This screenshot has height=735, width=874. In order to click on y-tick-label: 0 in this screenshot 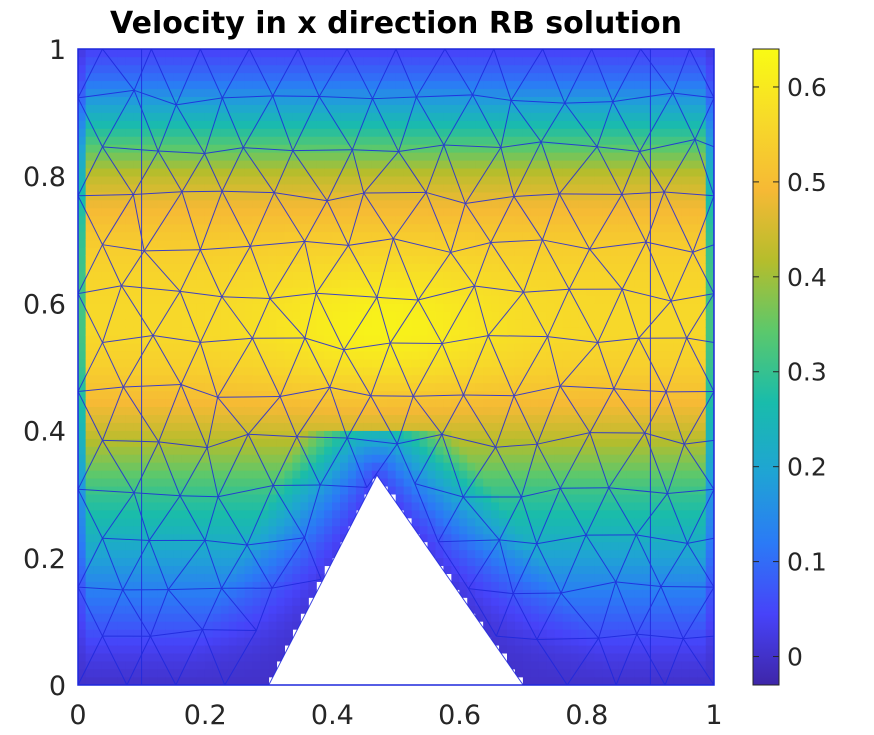, I will do `click(57, 686)`.